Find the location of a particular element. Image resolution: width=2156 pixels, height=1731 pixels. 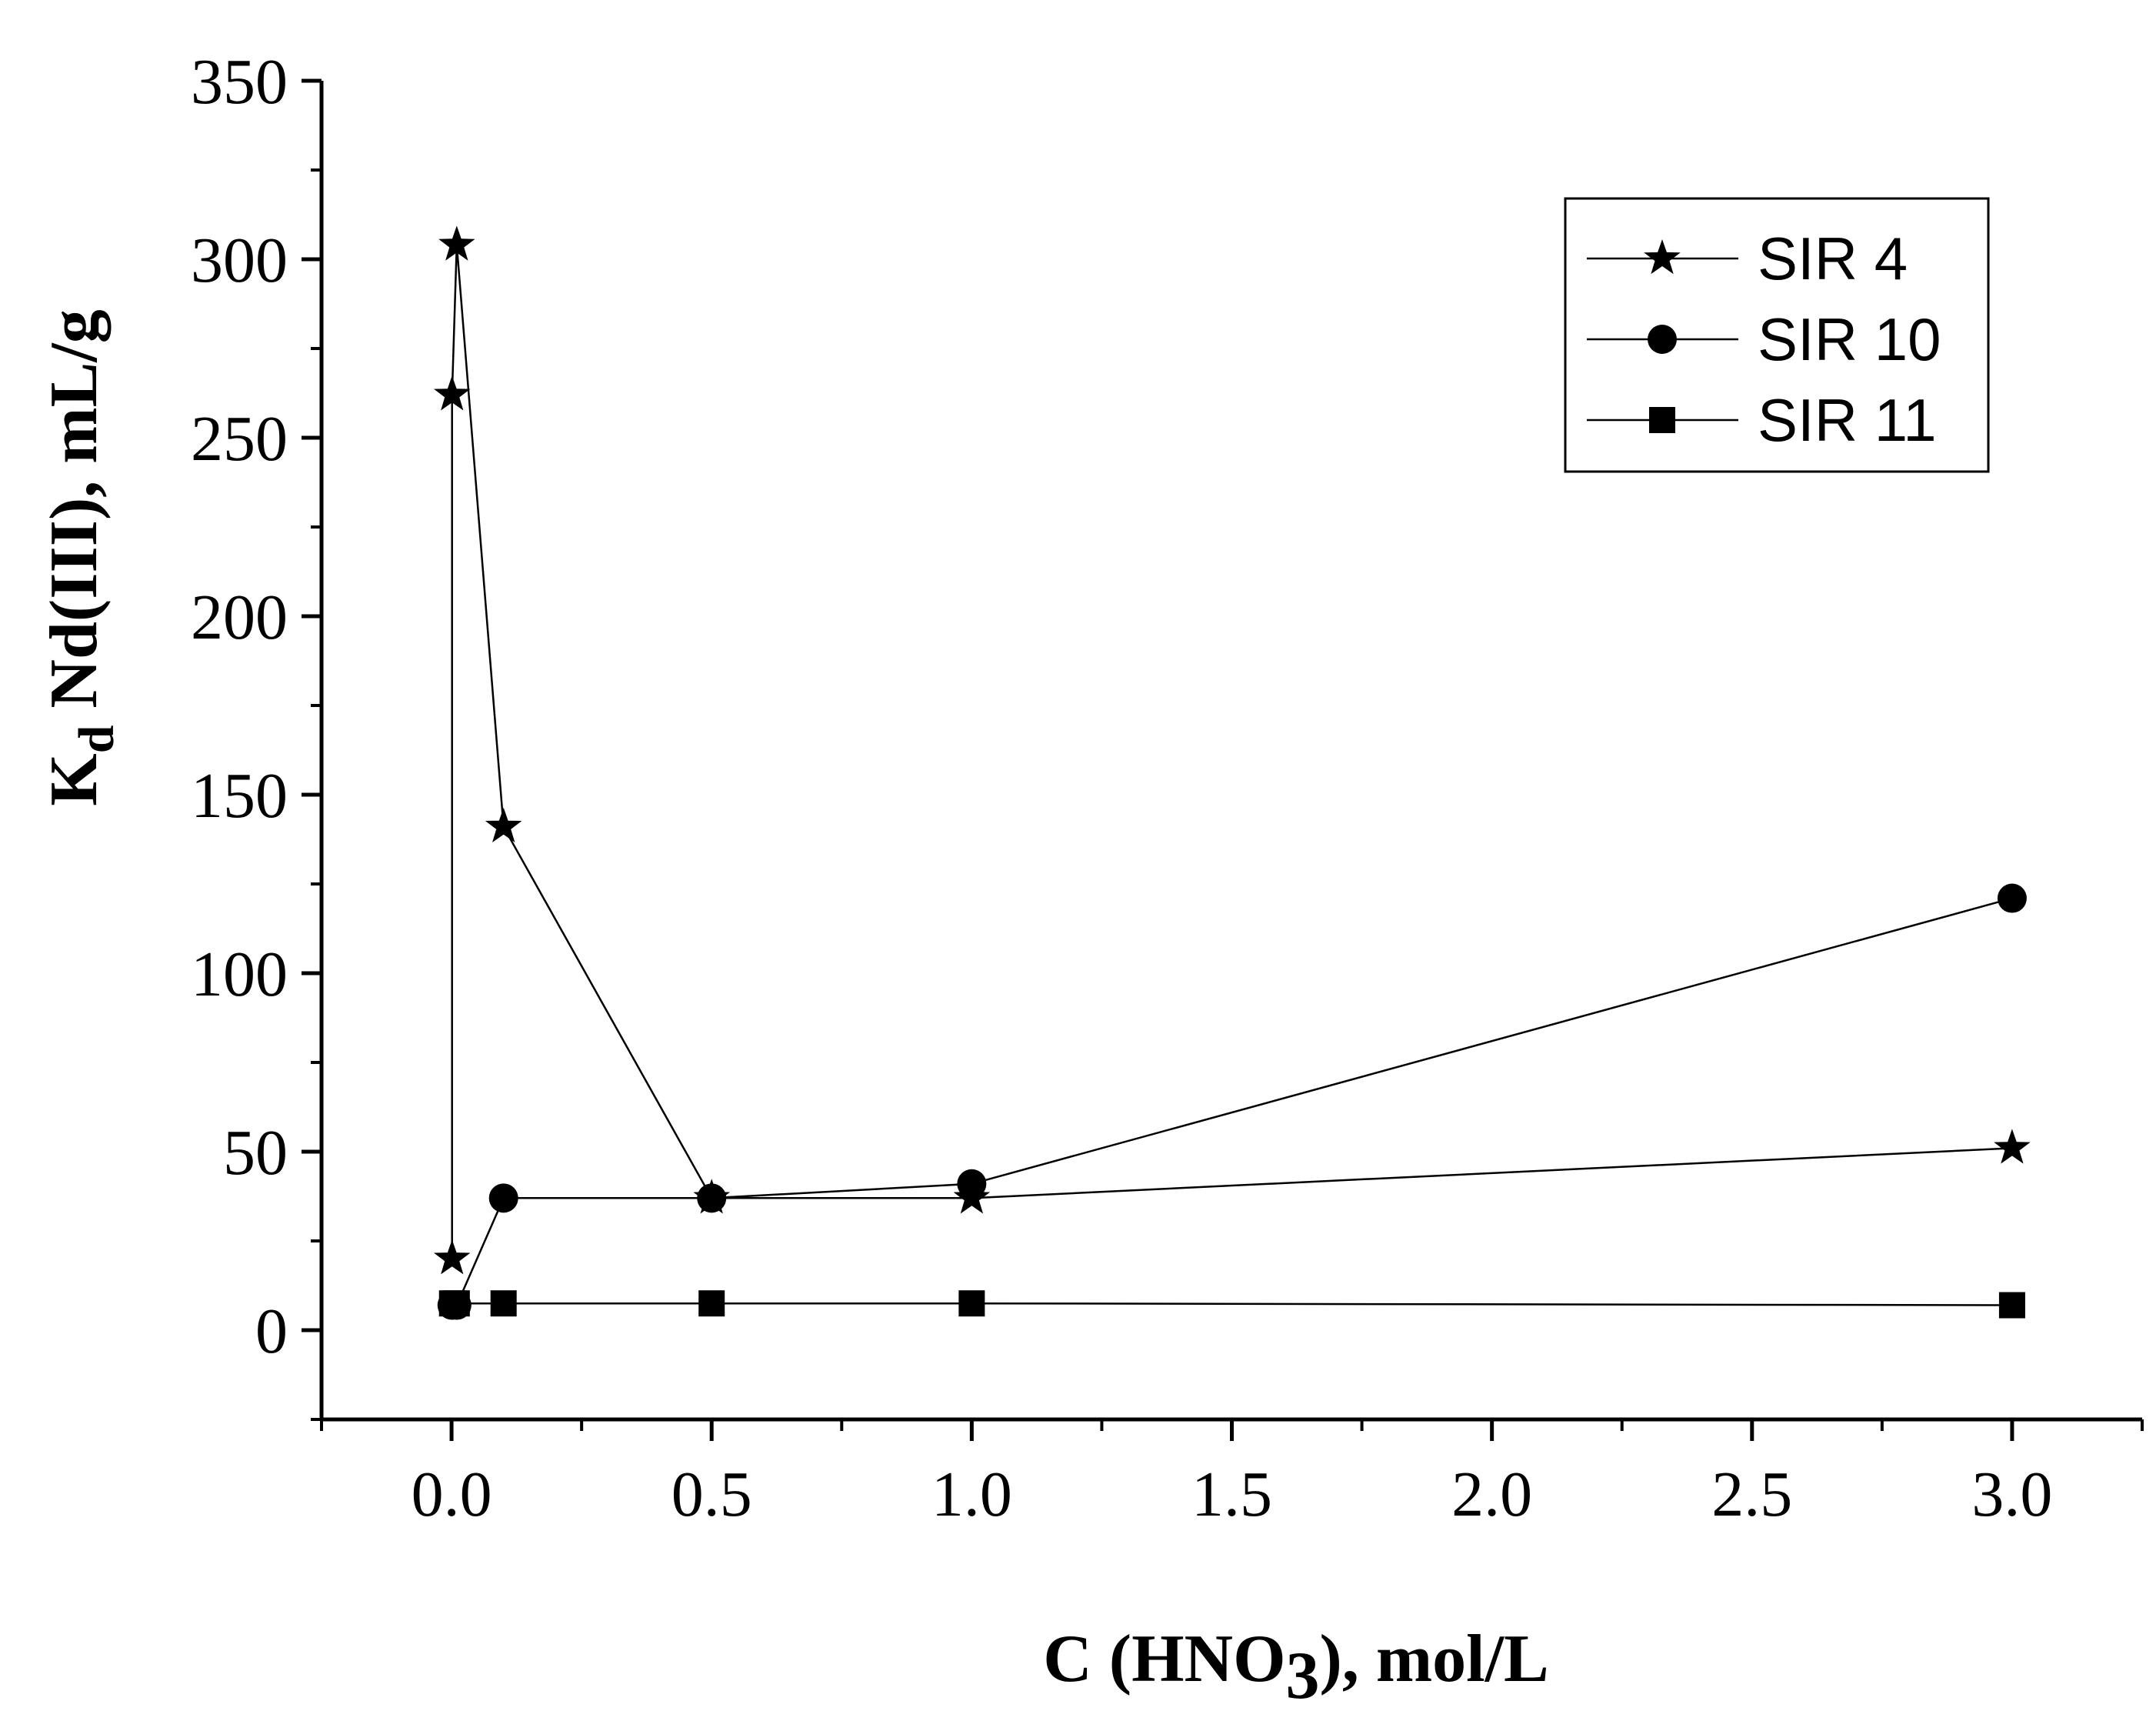

legend-marker-star is located at coordinates (1662, 257).